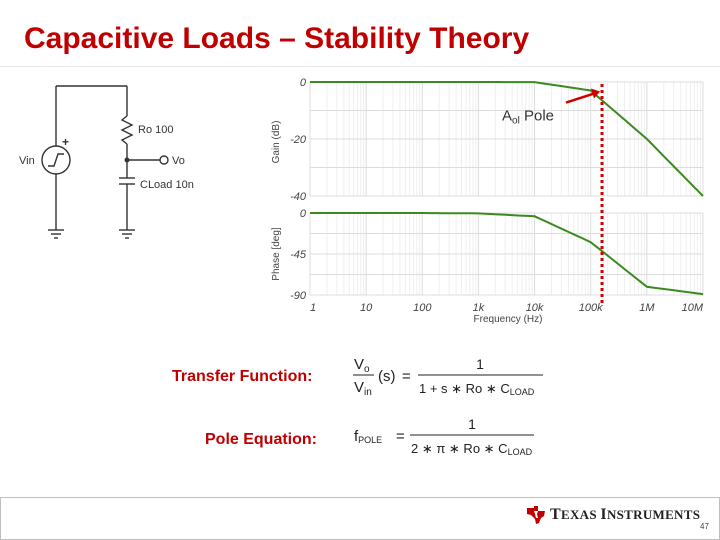 Image resolution: width=720 pixels, height=540 pixels. Describe the element at coordinates (298, 296) in the screenshot. I see `y-tick-label: -90` at that location.